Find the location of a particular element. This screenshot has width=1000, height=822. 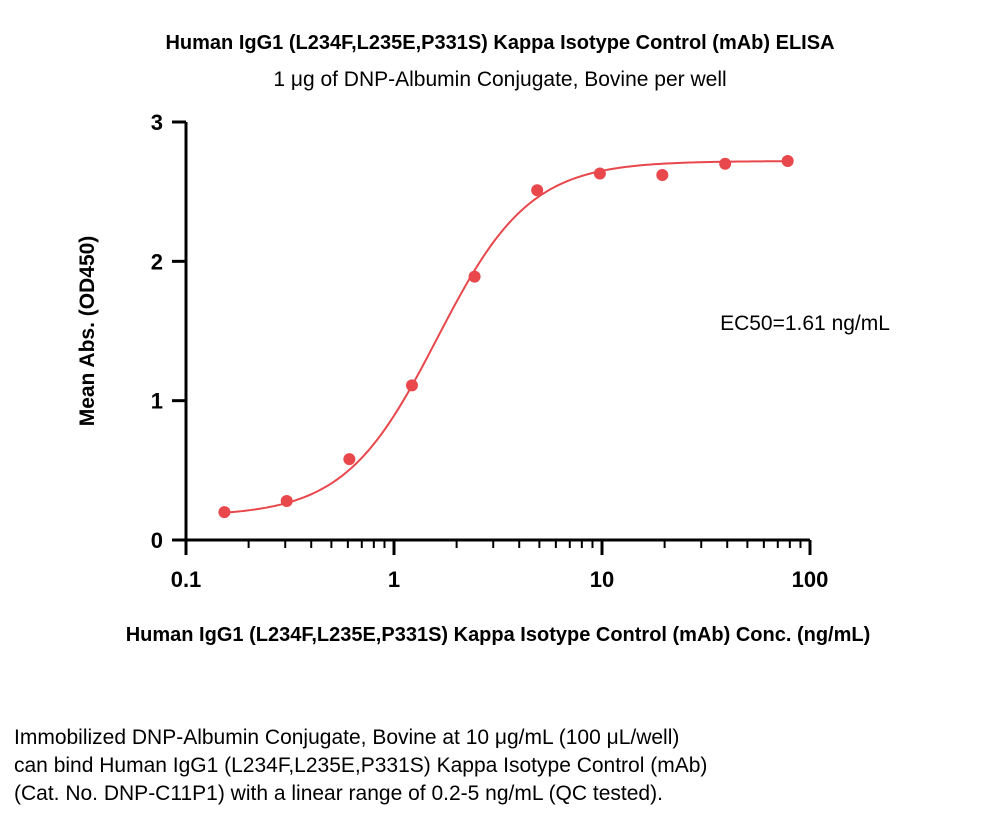

y-tick-label: 0 is located at coordinates (157, 540).